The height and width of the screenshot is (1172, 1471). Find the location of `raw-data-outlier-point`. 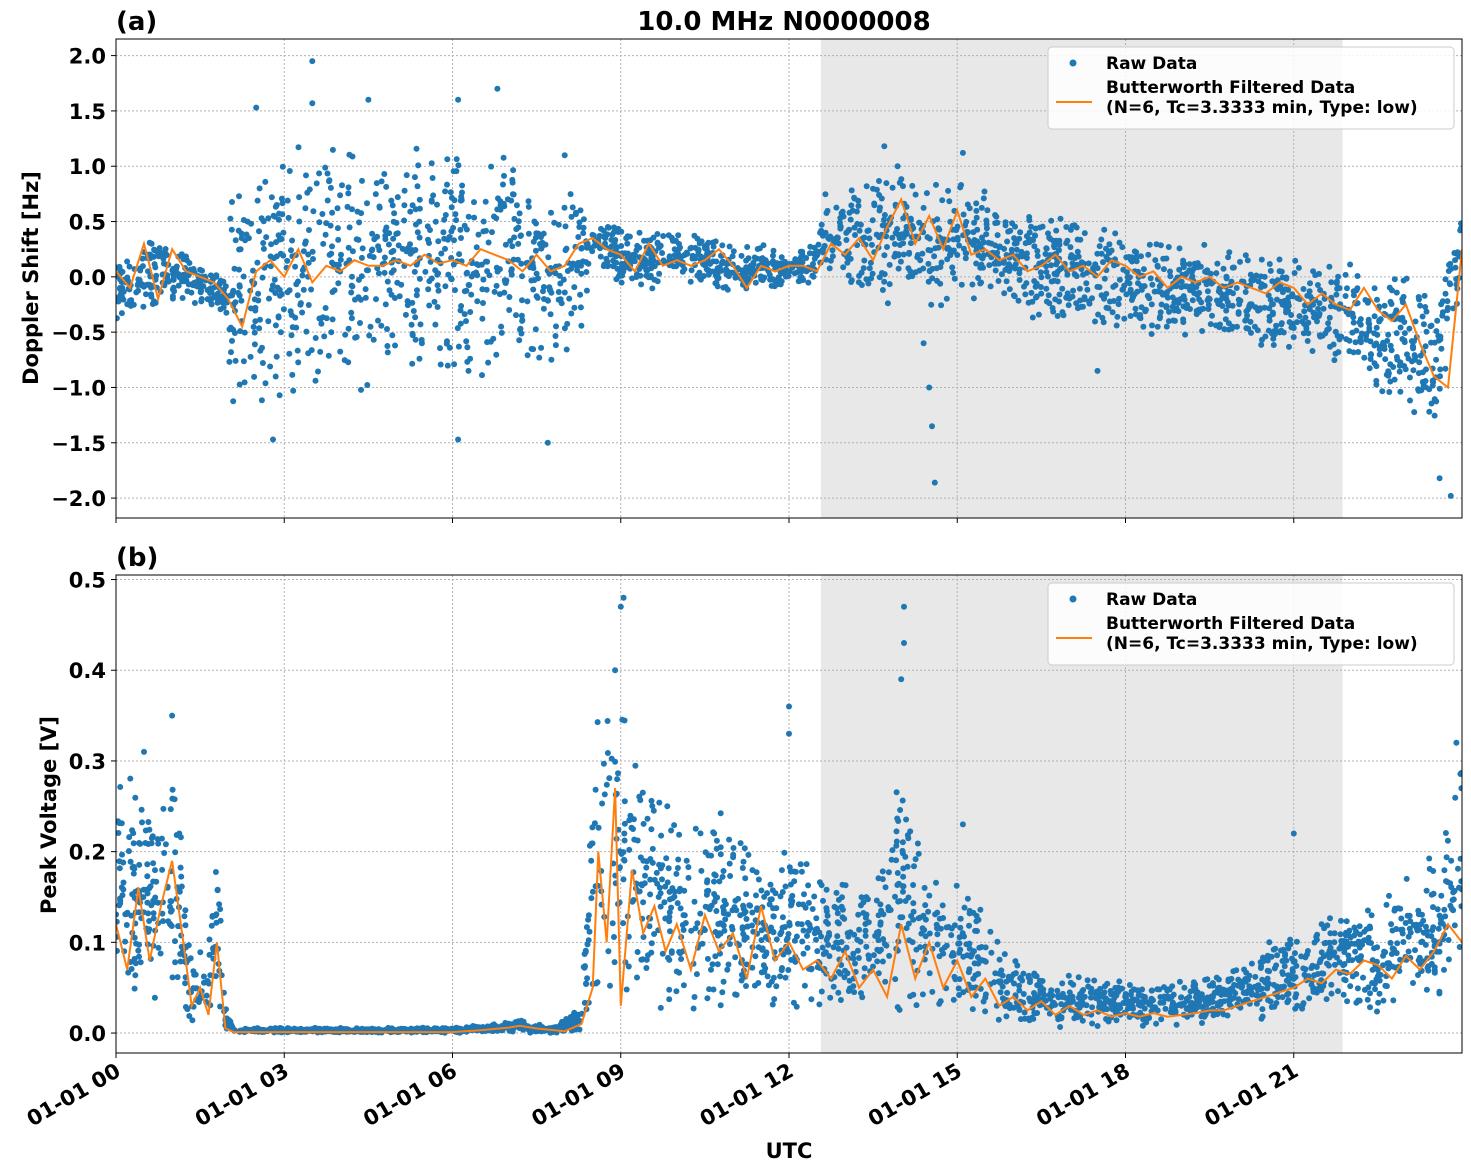

raw-data-outlier-point is located at coordinates (497, 88).